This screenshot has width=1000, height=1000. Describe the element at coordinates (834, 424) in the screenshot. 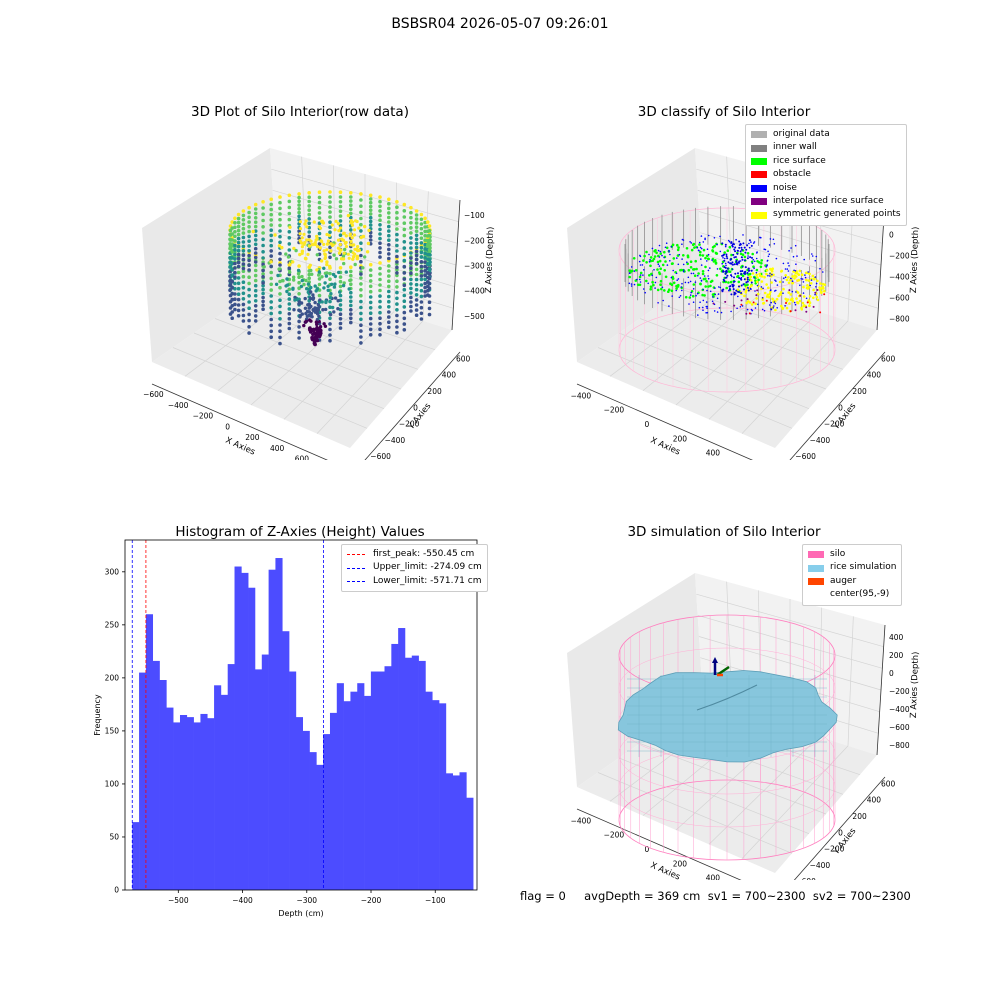

I see `y-tick-label: −200` at that location.